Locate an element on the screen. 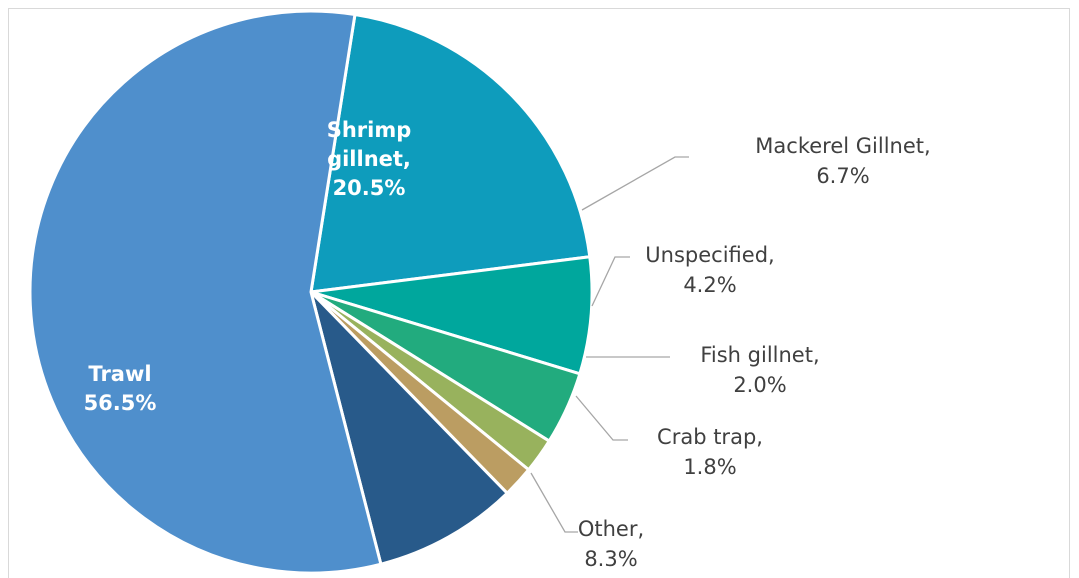 This screenshot has width=1079, height=578. data-label-trawl: Trawl 56.5% is located at coordinates (120, 388).